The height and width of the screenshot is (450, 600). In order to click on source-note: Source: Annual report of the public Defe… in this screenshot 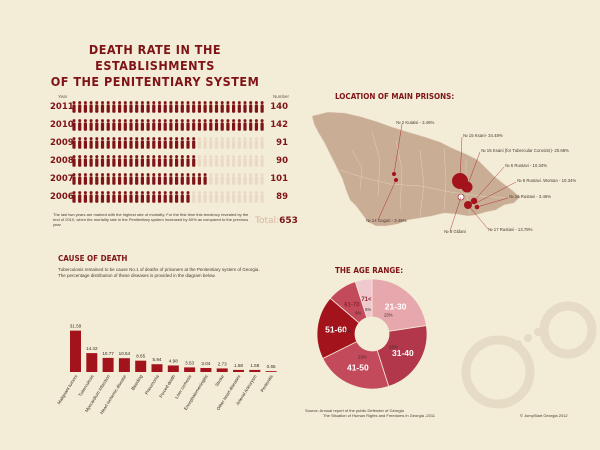, I will do `click(370, 413)`.